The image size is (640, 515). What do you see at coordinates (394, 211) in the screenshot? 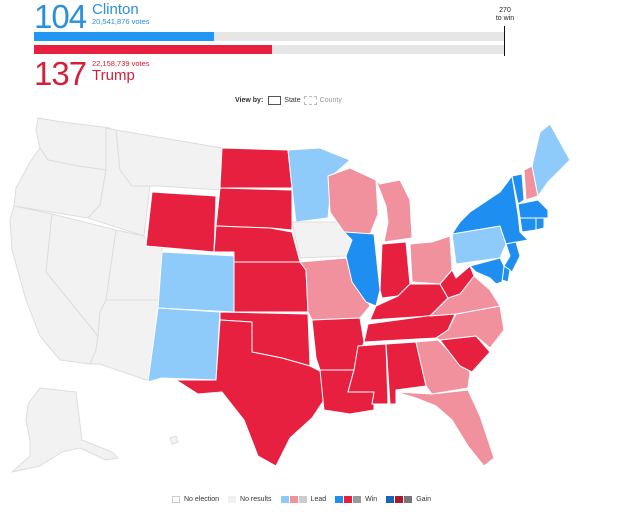
I see `state-mi` at bounding box center [394, 211].